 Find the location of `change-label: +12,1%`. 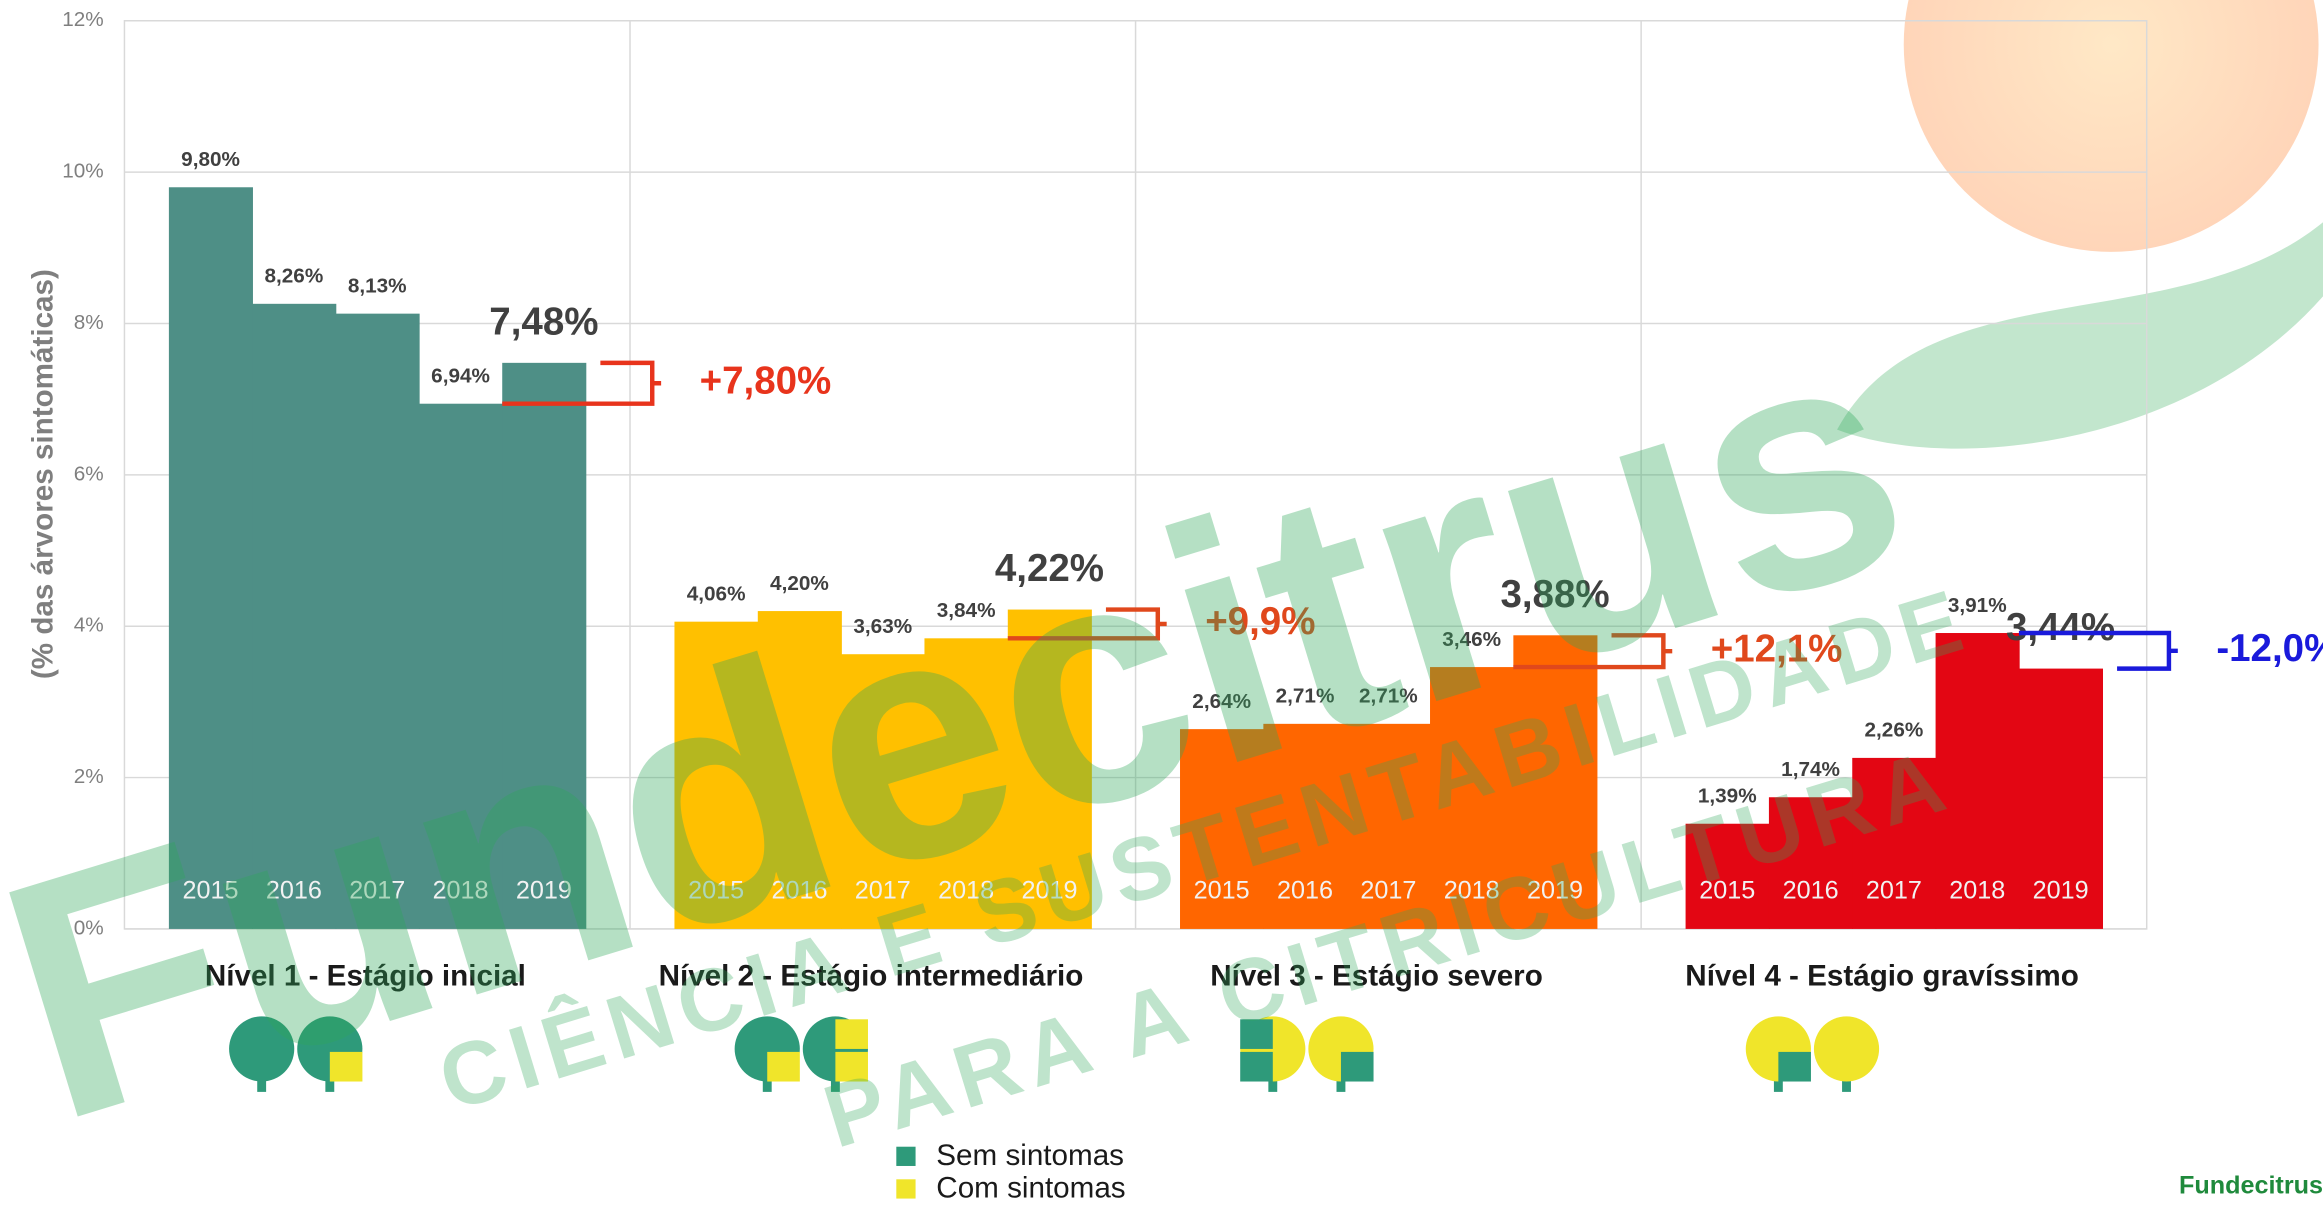

change-label: +12,1% is located at coordinates (1777, 648).